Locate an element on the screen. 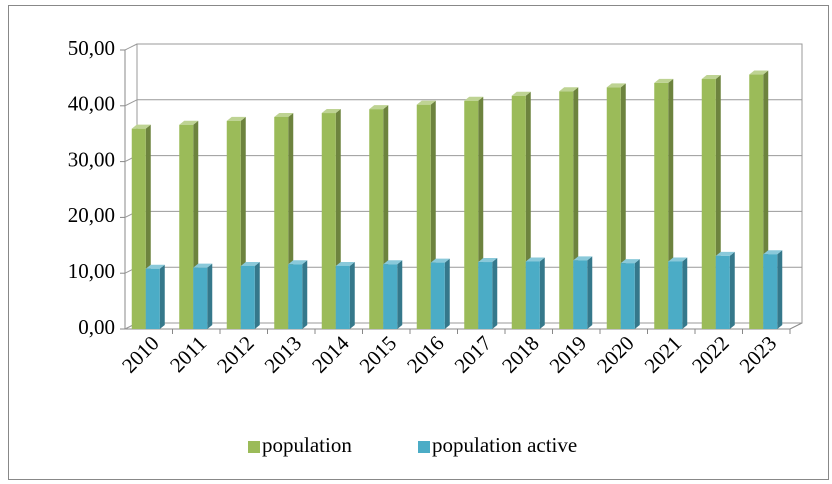 This screenshot has height=484, width=832. y-tick-label: 0,00 is located at coordinates (96, 327).